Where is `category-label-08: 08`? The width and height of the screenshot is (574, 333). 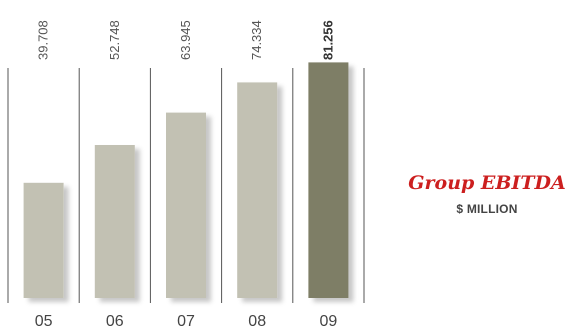
category-label-08: 08 is located at coordinates (257, 321).